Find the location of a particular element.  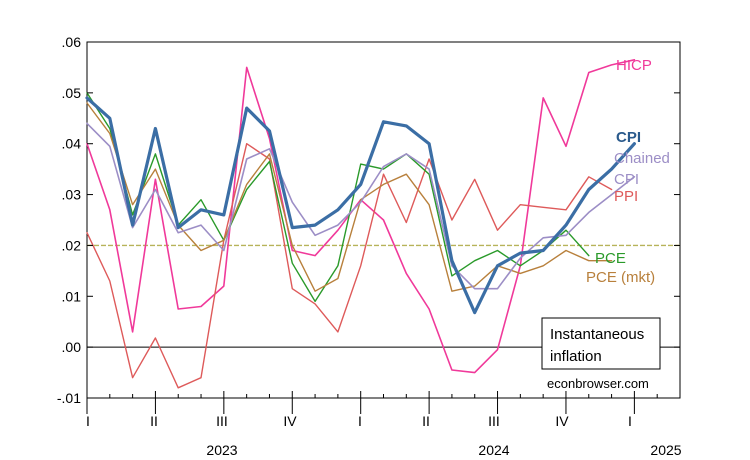

legend-pce: PCE is located at coordinates (610, 258).